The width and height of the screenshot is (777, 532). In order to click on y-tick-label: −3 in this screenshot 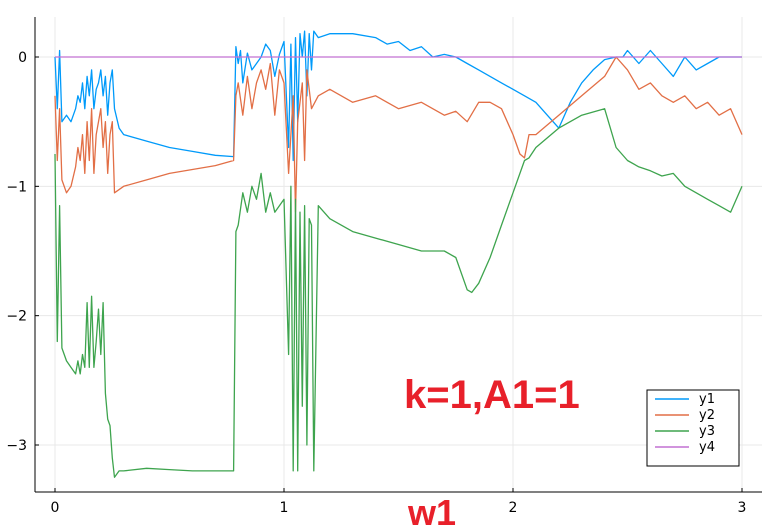, I will do `click(16, 446)`.